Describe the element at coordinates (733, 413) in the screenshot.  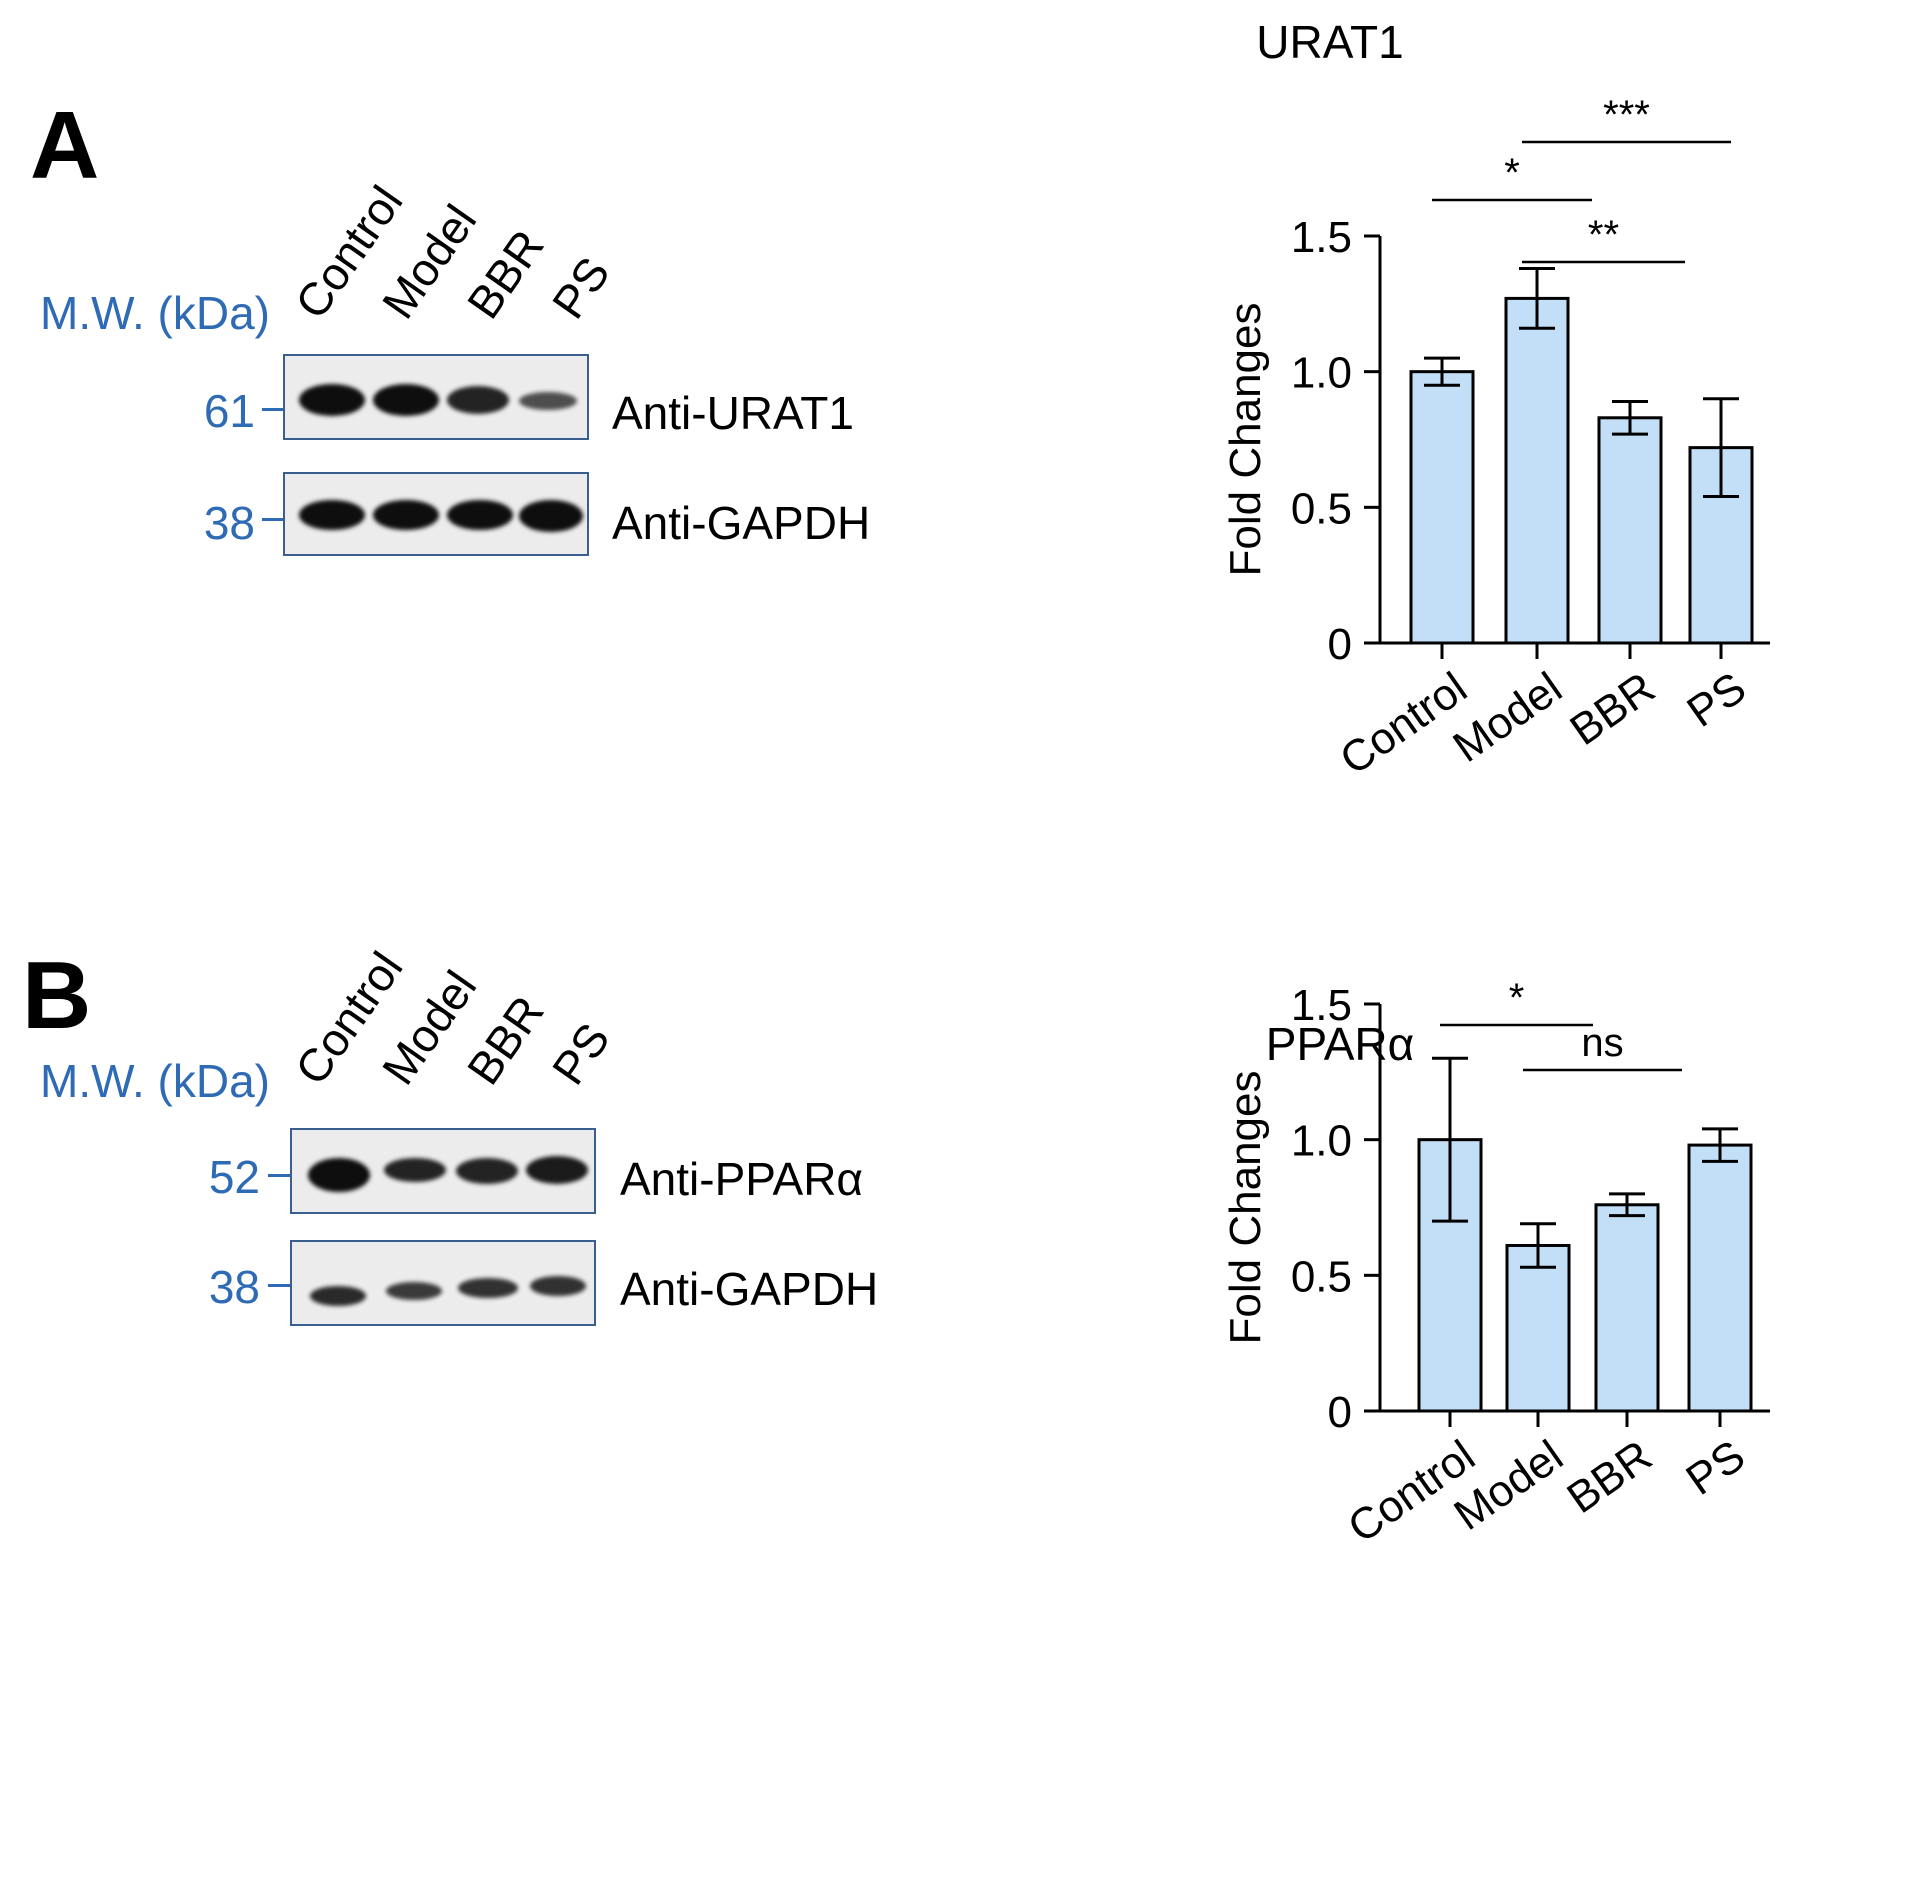
I see `antibody-label: Anti-URAT1` at that location.